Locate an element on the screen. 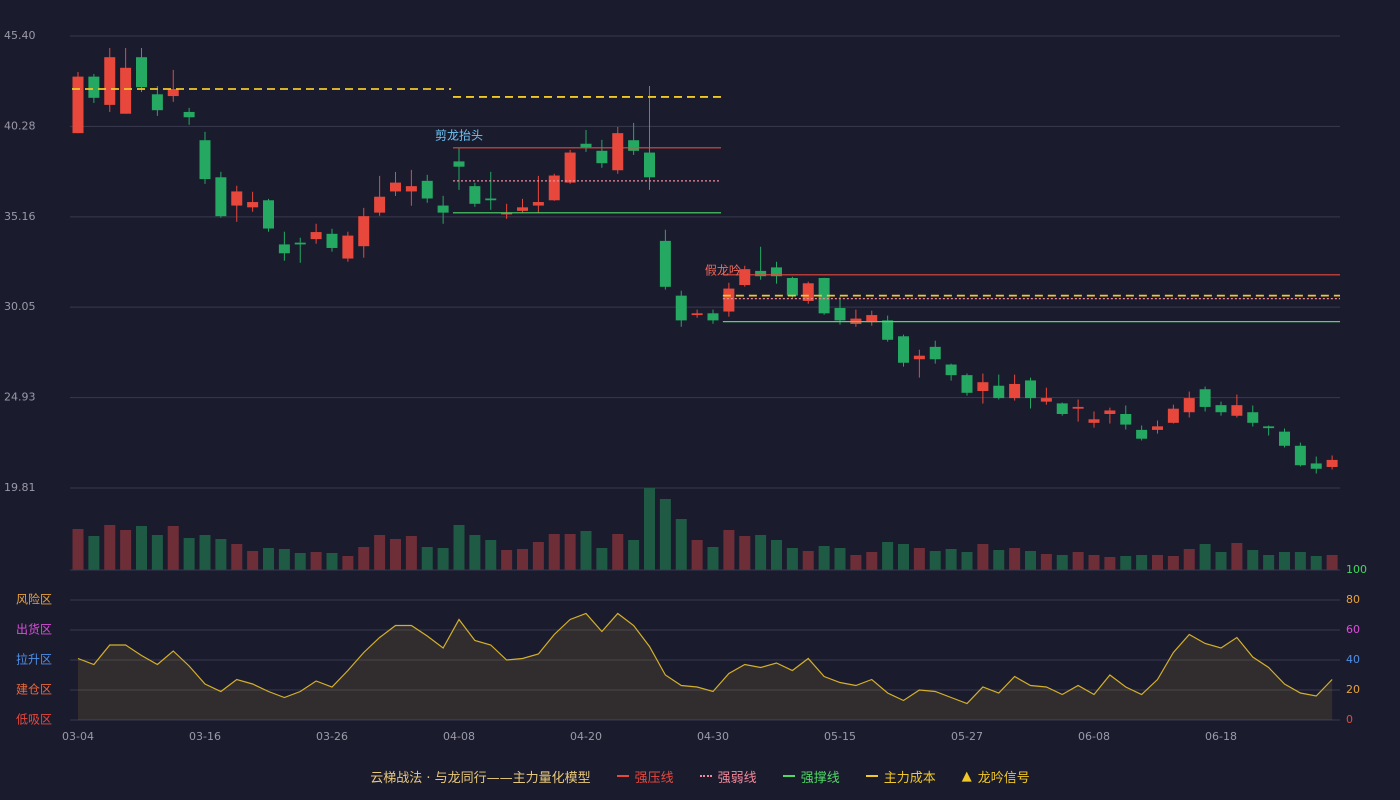 This screenshot has height=800, width=1400. legend-item: 强压线 is located at coordinates (645, 776).